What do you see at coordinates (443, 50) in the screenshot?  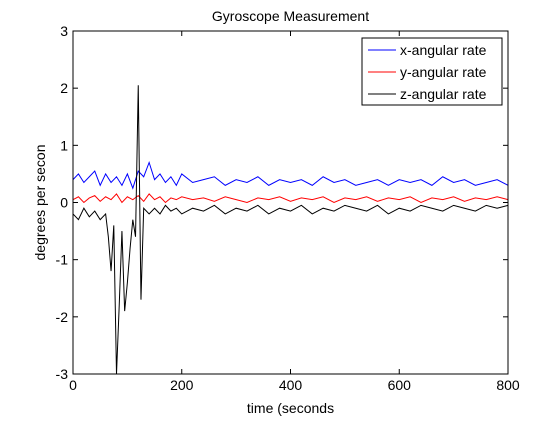 I see `legend-label-x: x-angular rate` at bounding box center [443, 50].